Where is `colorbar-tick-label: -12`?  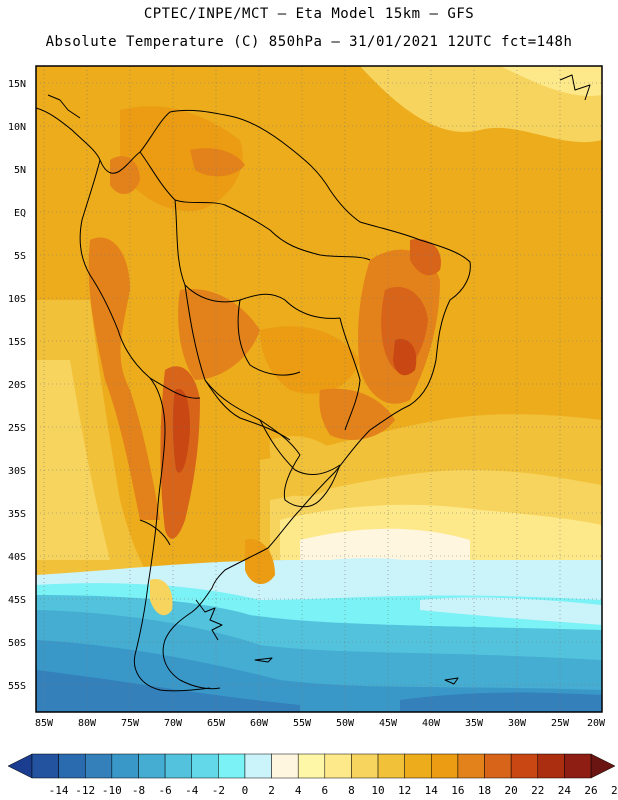 colorbar-tick-label: -12 is located at coordinates (85, 790).